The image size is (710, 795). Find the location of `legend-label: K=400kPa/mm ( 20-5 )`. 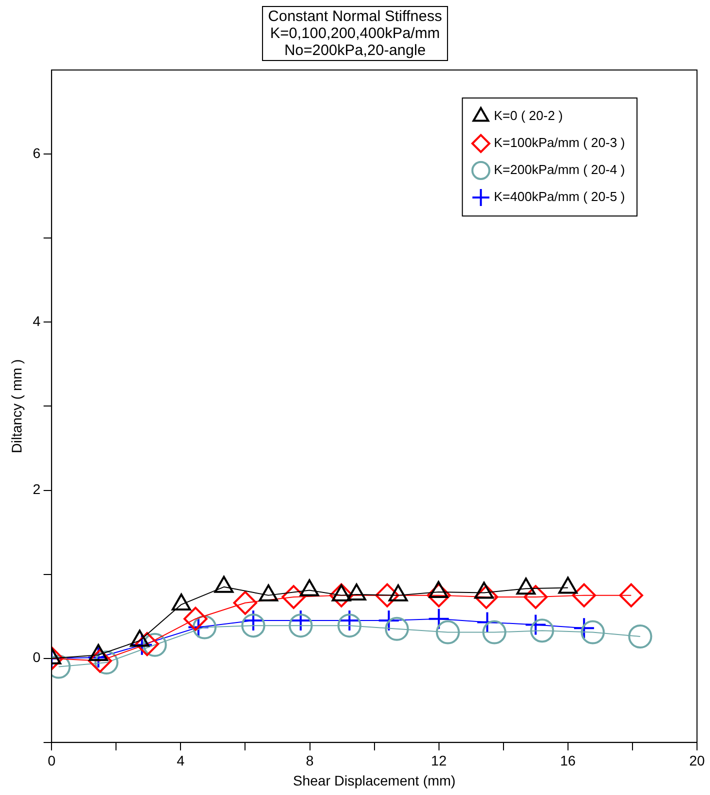

legend-label: K=400kPa/mm ( 20-5 ) is located at coordinates (560, 196).